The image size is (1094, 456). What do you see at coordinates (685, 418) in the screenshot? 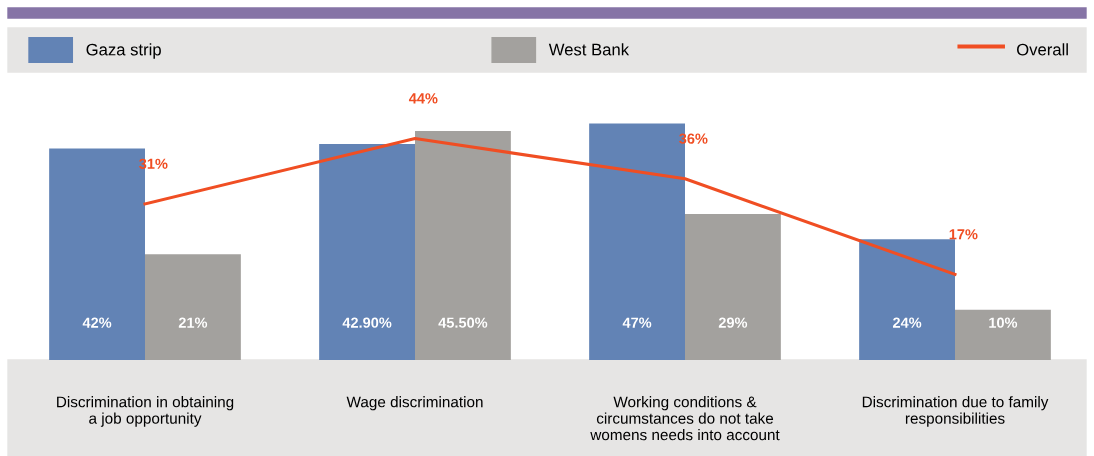
I see `x-tick-label: Working conditions & circumstances do not take womens needs into account` at bounding box center [685, 418].